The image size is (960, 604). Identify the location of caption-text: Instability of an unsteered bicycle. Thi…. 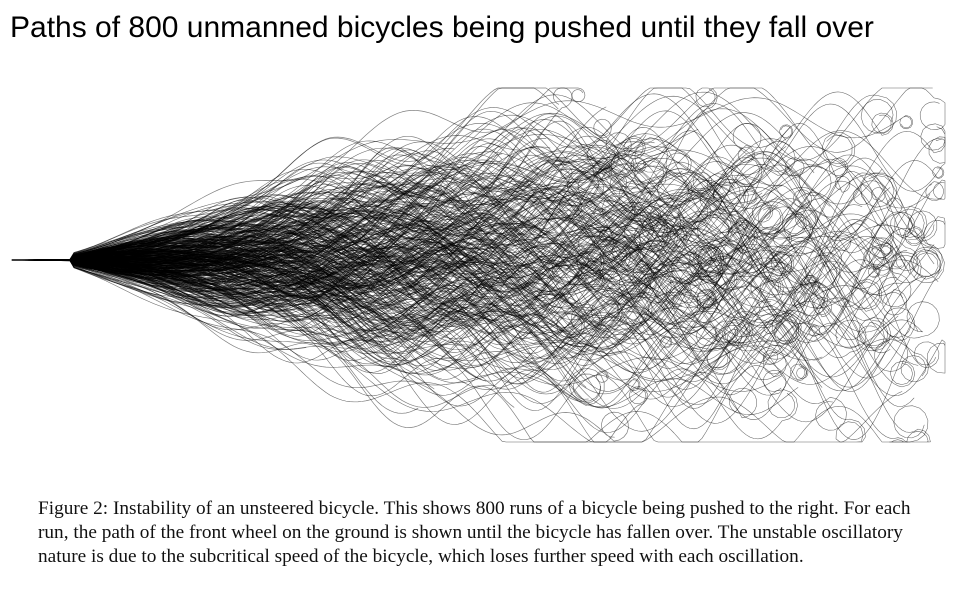
(474, 533).